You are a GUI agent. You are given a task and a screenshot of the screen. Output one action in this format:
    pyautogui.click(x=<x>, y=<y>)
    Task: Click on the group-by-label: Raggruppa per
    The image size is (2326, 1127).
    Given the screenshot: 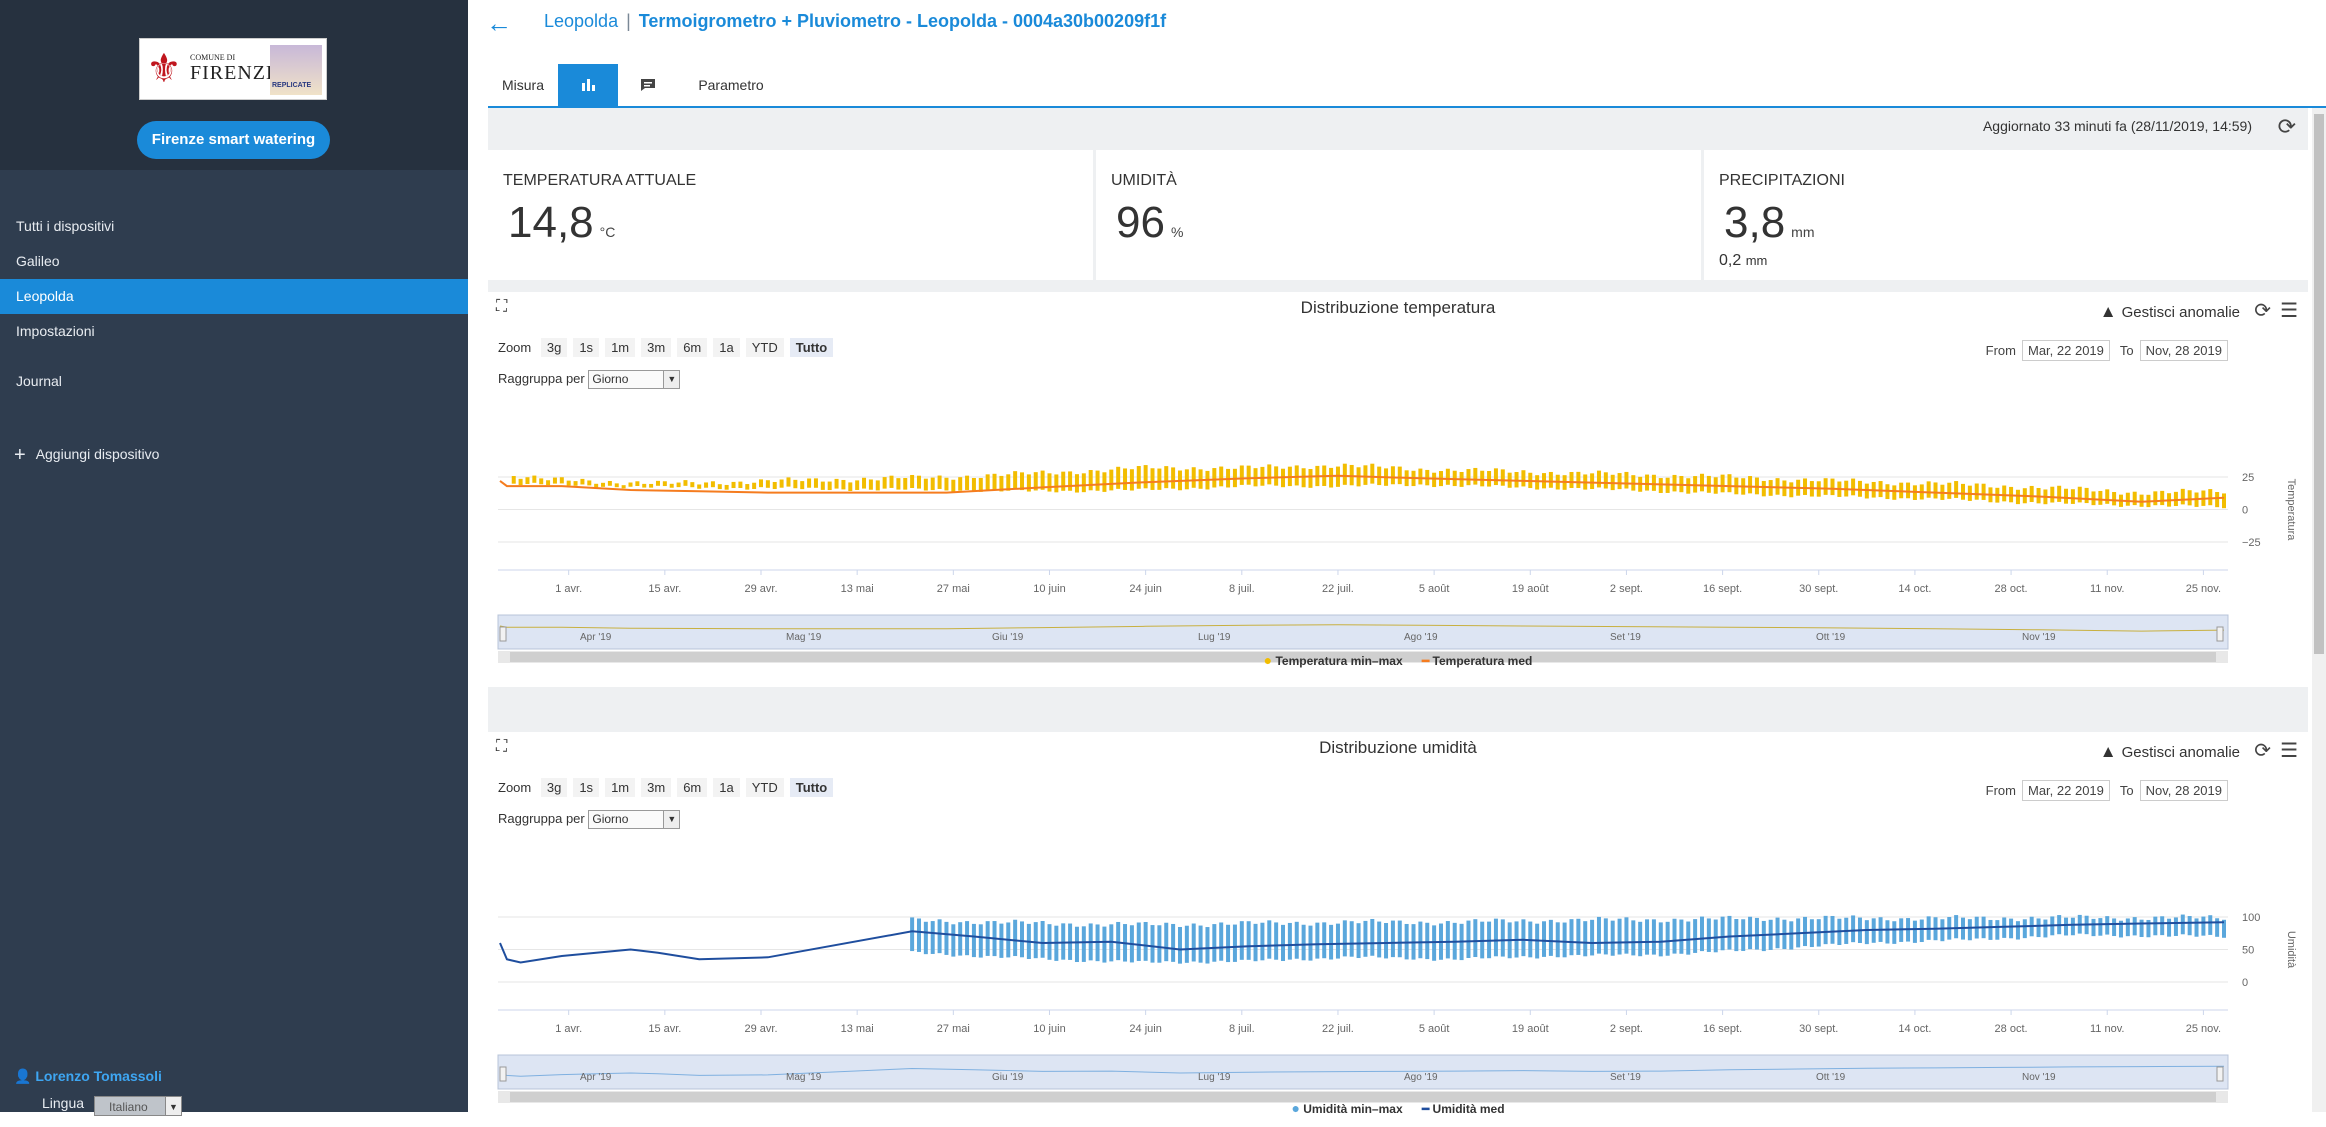 What is the action you would take?
    pyautogui.click(x=541, y=378)
    